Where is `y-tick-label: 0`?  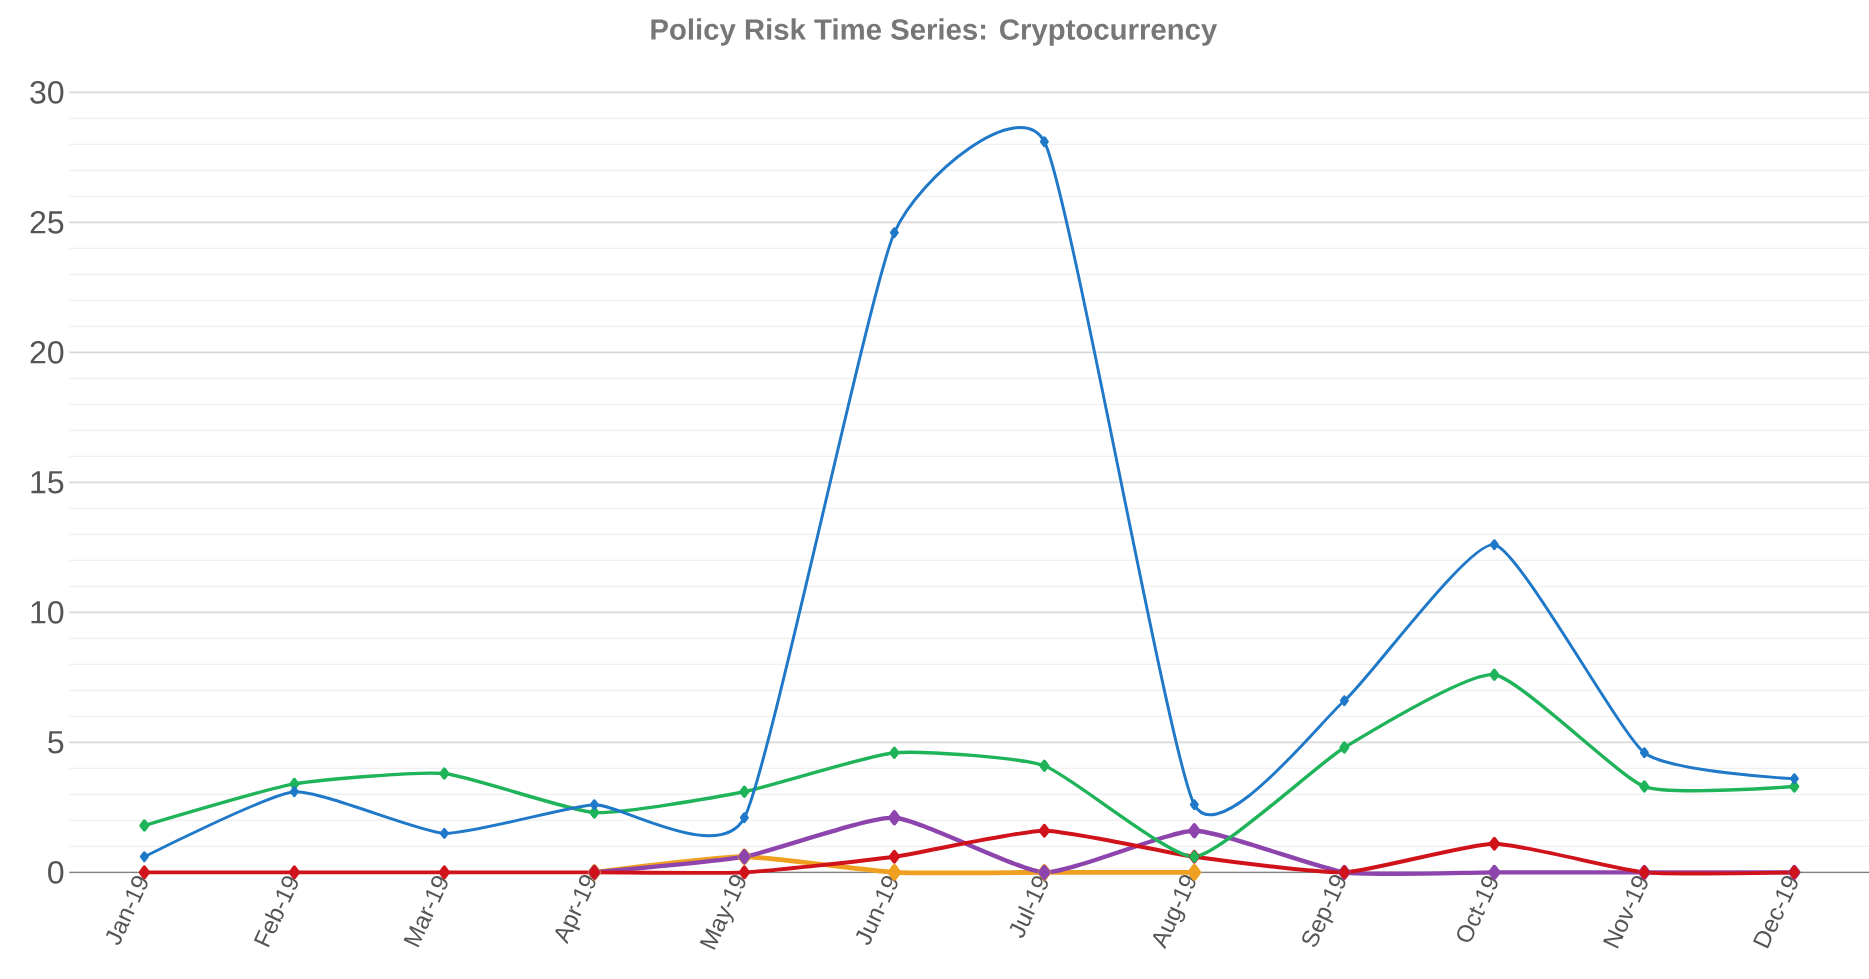 y-tick-label: 0 is located at coordinates (56, 872).